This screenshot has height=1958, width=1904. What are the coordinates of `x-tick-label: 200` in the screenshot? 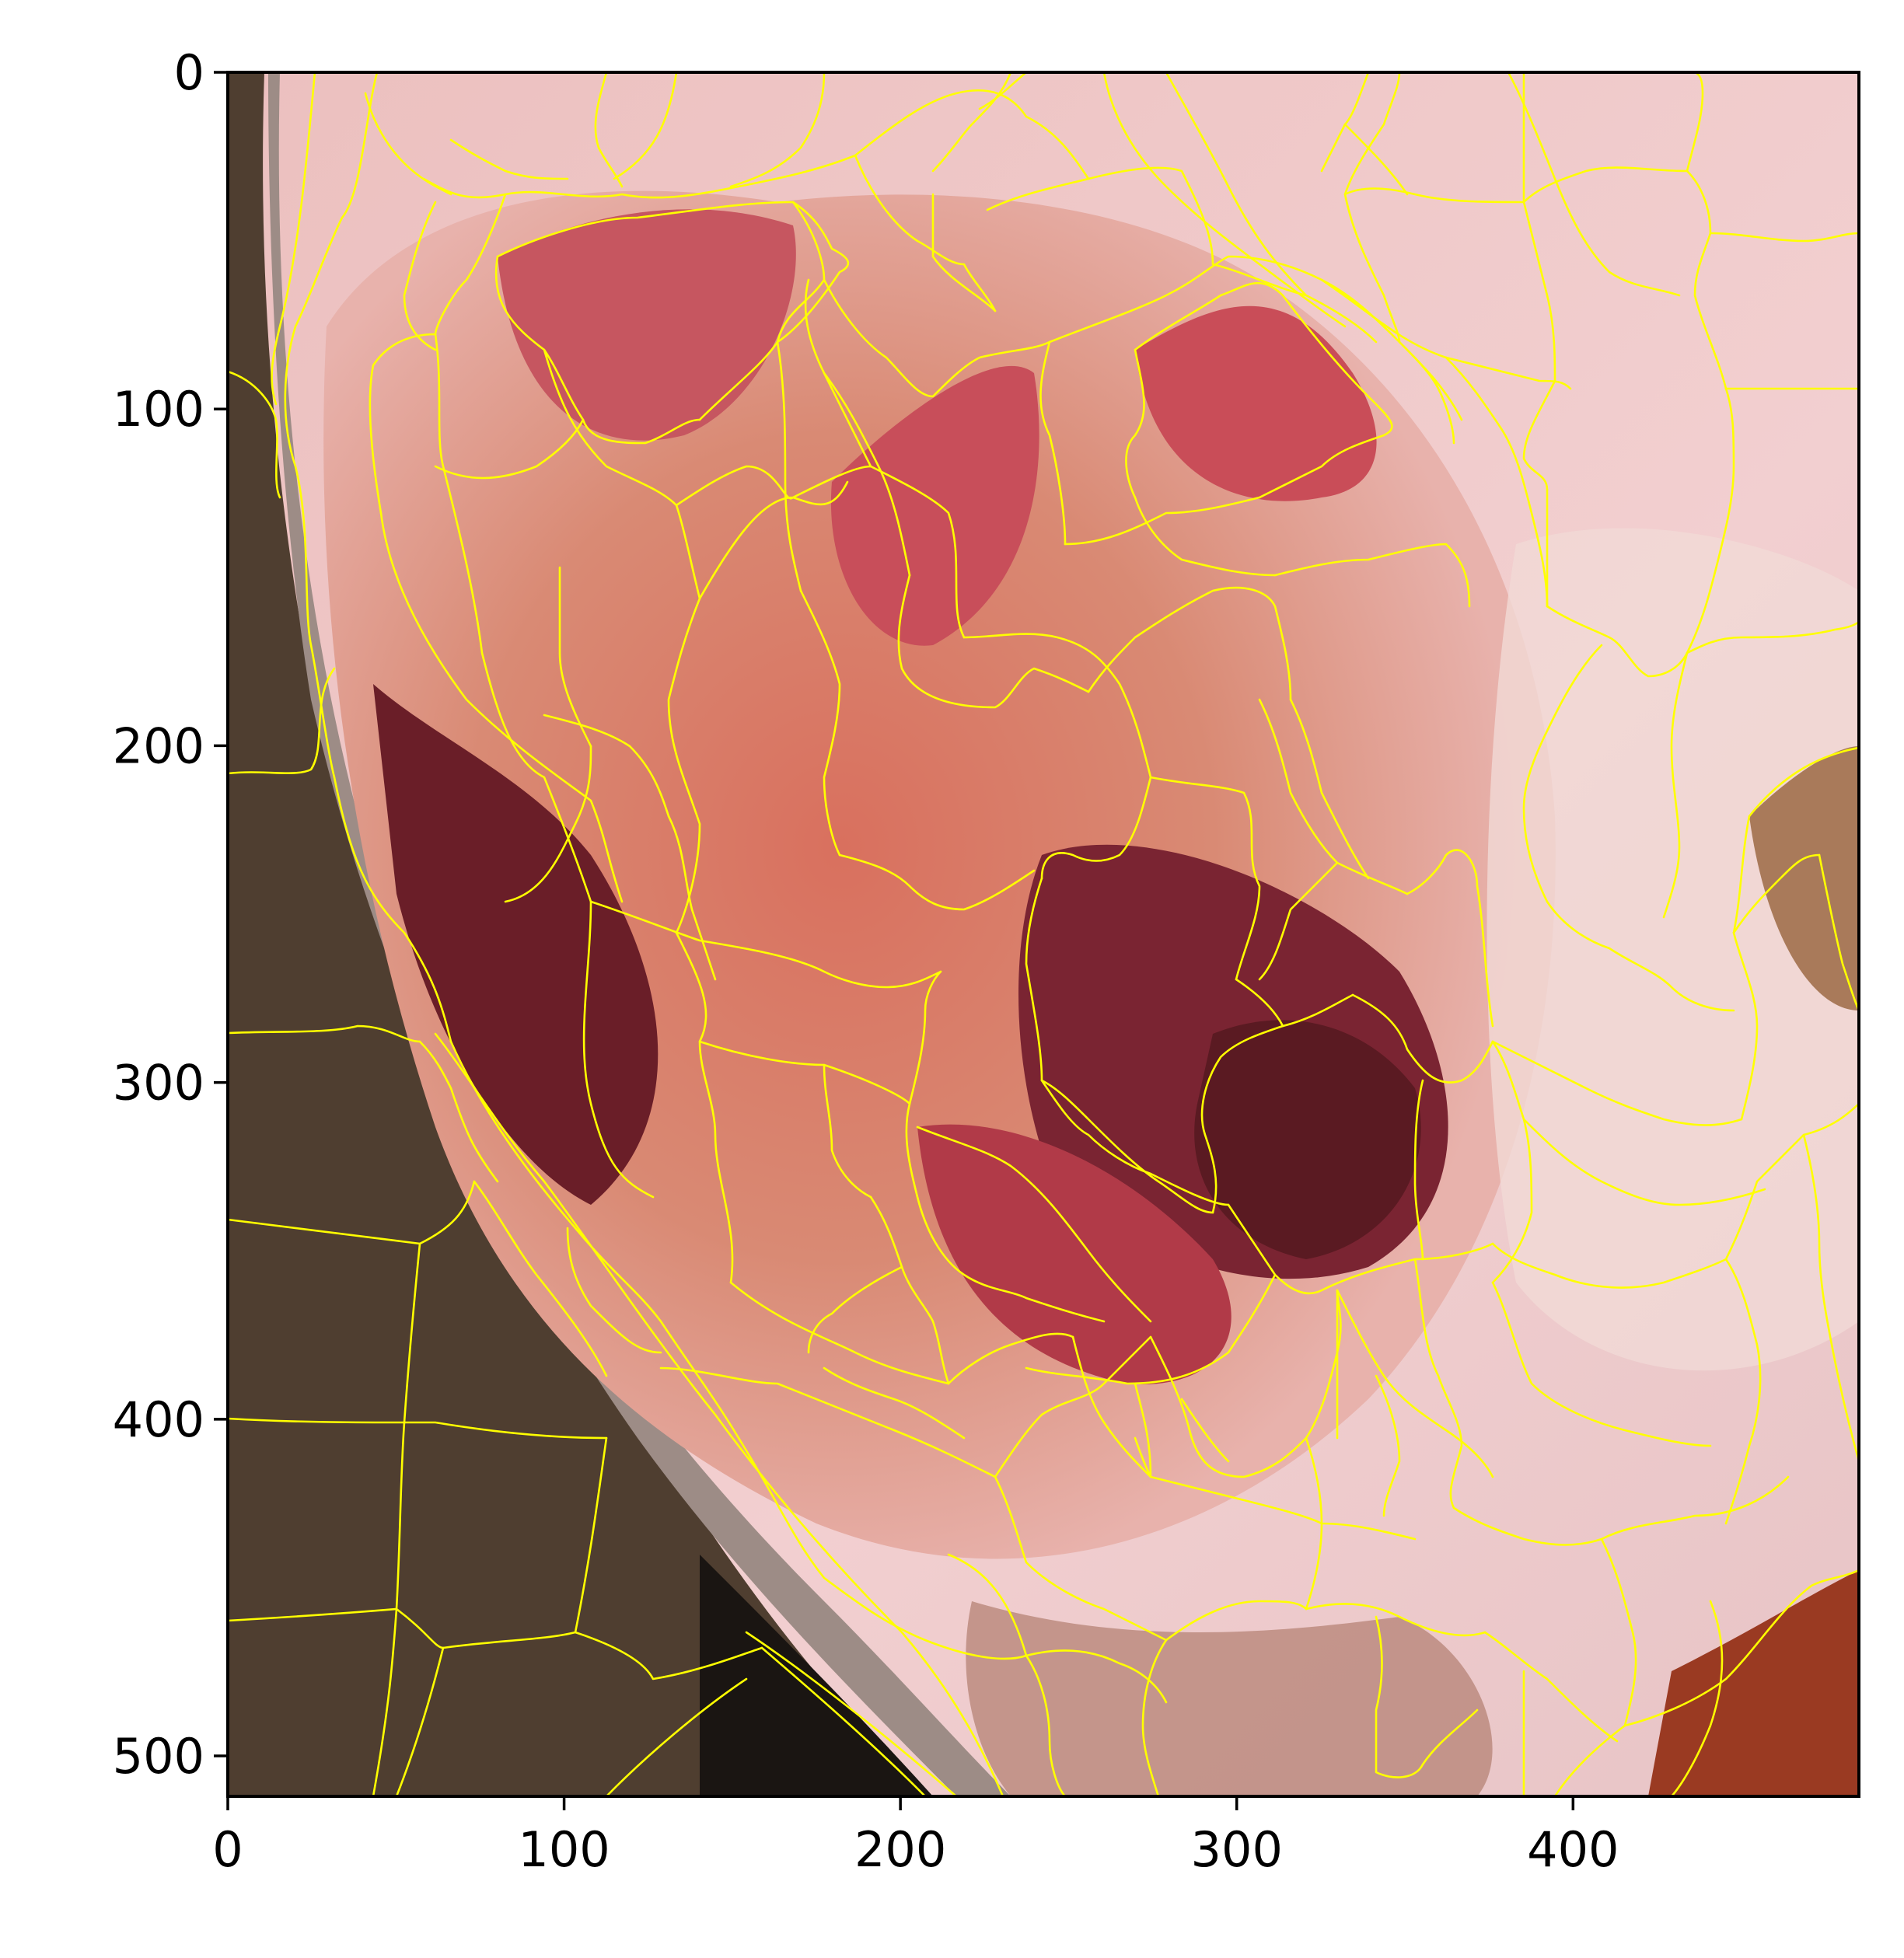 It's located at (900, 1849).